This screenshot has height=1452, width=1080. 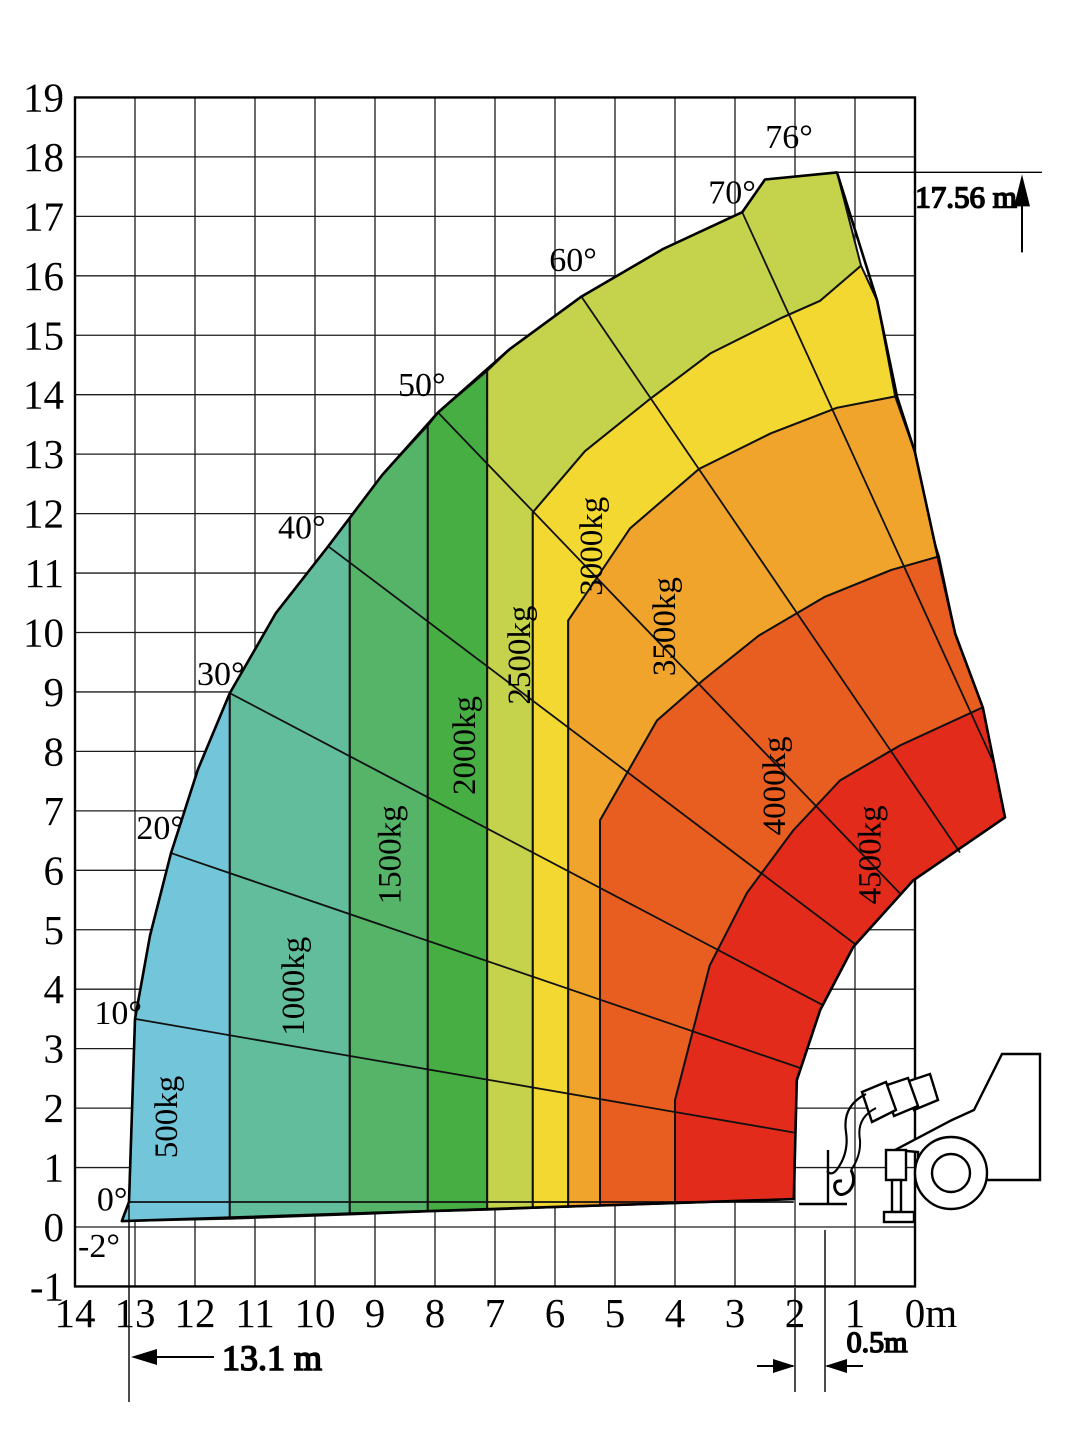 What do you see at coordinates (272, 1358) in the screenshot?
I see `max-reach-label: 13.1 m` at bounding box center [272, 1358].